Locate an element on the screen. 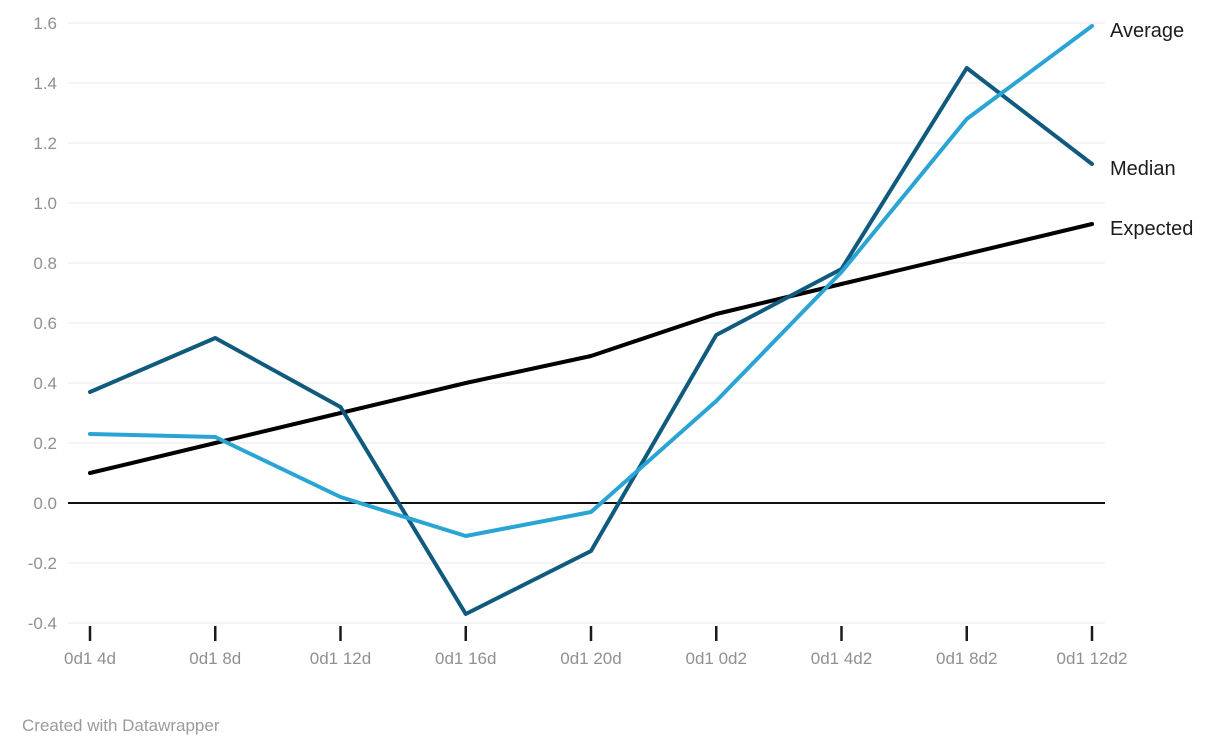 The height and width of the screenshot is (750, 1220). datawrapper-credit-link: Created with Datawrapper is located at coordinates (121, 725).